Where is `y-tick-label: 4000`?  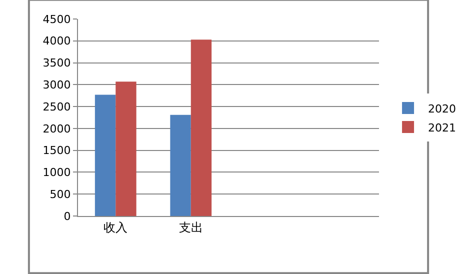 y-tick-label: 4000 is located at coordinates (56, 41).